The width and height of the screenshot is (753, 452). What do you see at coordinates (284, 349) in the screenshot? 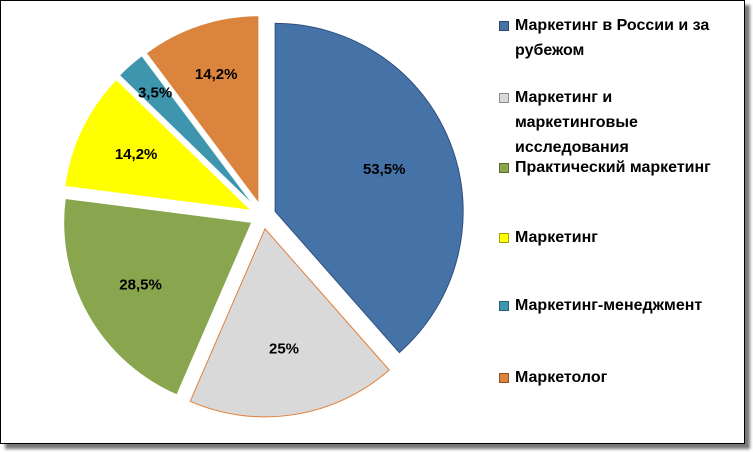
I see `data-label: 25%` at bounding box center [284, 349].